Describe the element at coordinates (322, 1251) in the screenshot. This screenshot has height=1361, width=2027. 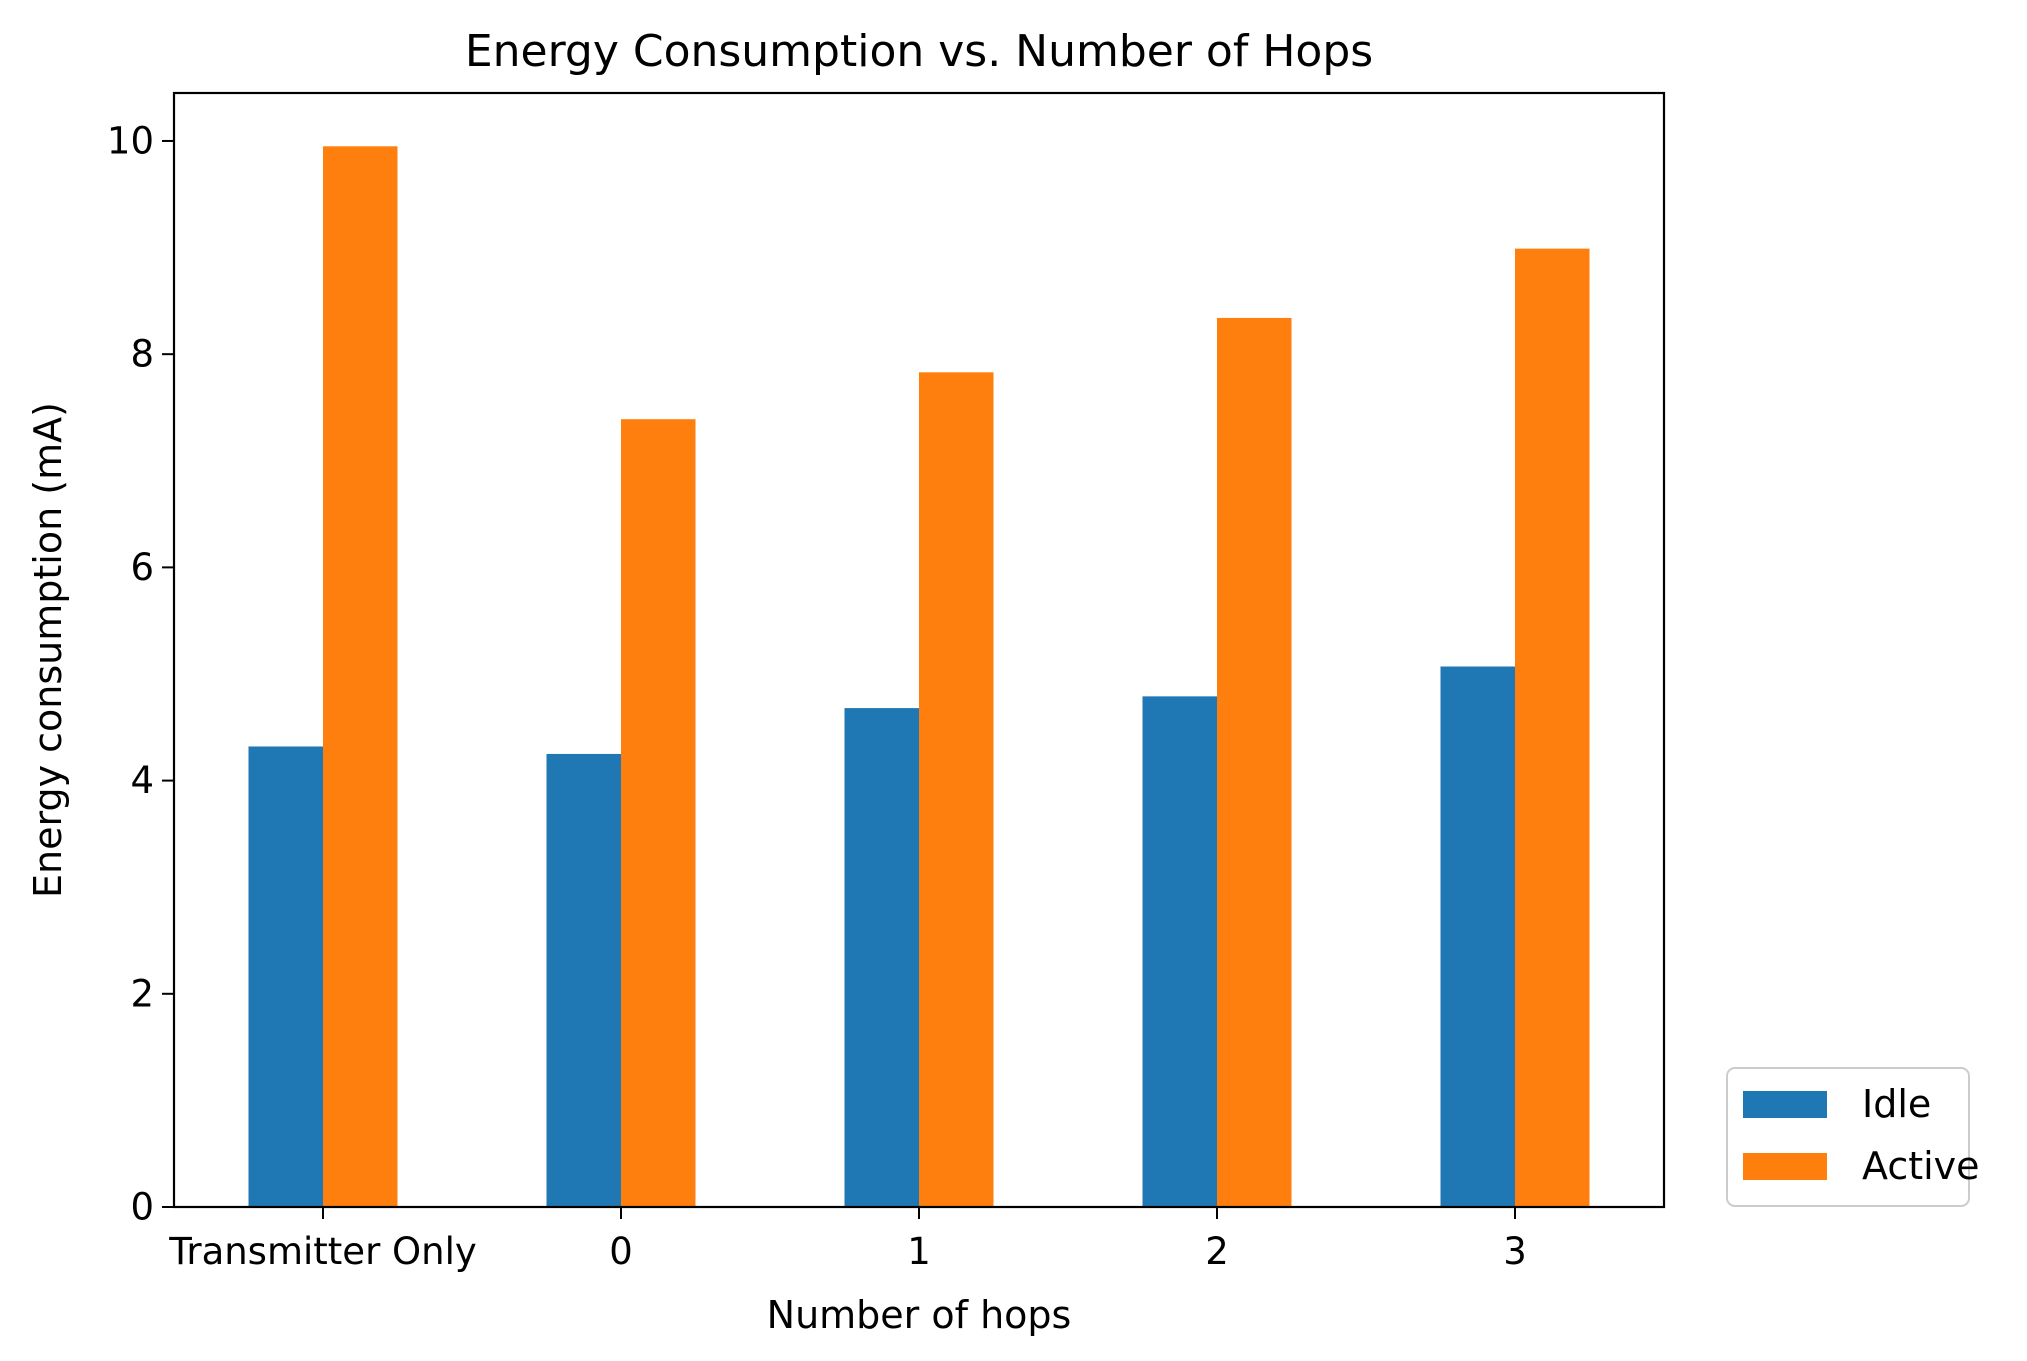
I see `x-tick-label: Transmitter Only` at that location.